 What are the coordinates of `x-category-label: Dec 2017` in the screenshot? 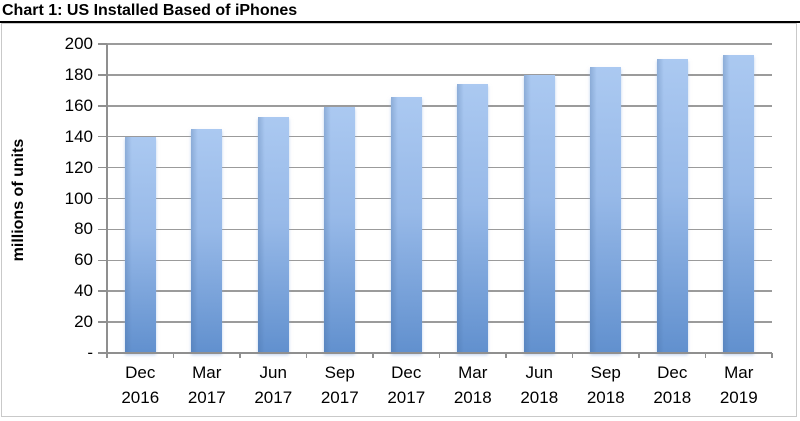 It's located at (406, 385).